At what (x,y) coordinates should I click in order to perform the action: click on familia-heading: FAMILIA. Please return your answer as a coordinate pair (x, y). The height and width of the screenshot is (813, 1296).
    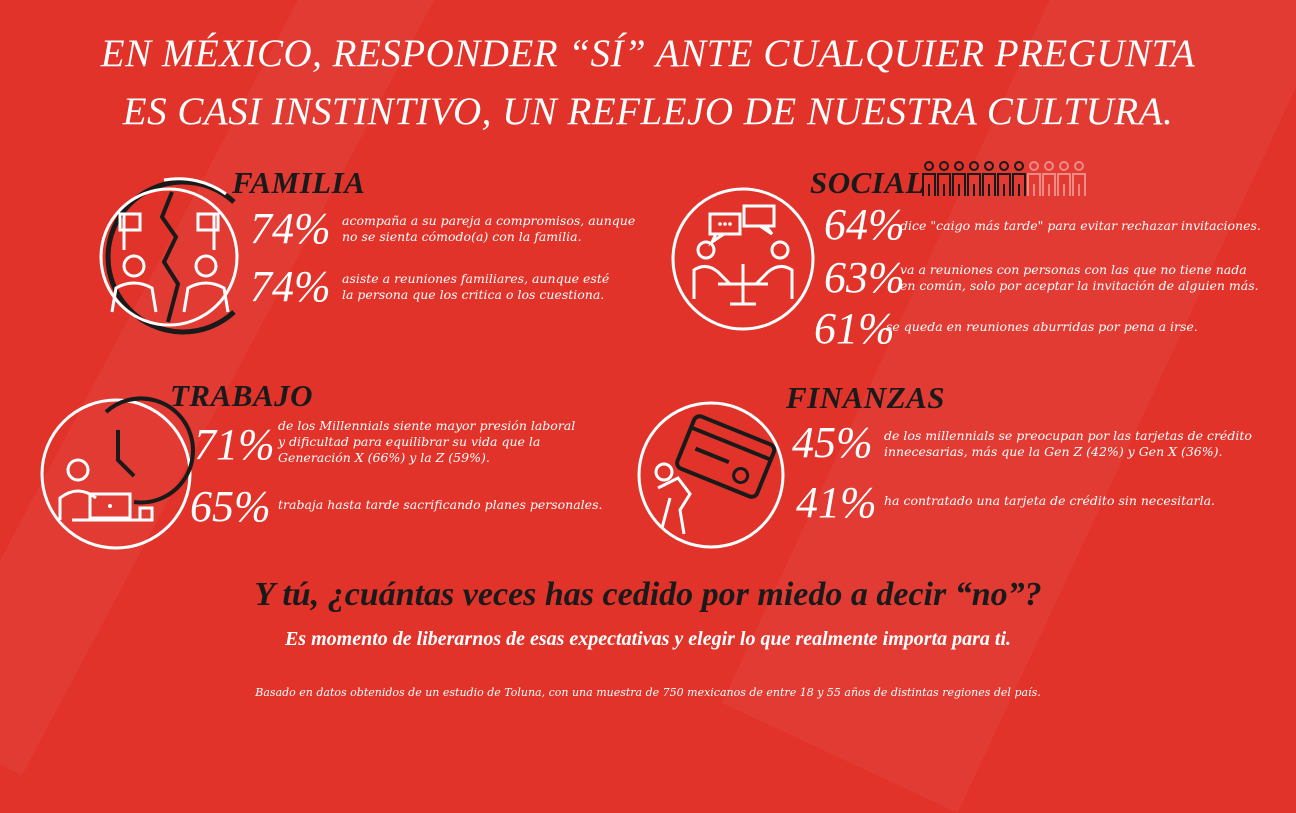
    Looking at the image, I should click on (299, 182).